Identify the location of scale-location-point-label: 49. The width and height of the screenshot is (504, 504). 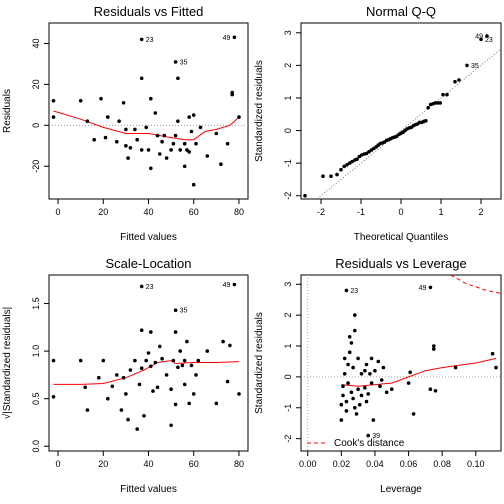
(227, 285).